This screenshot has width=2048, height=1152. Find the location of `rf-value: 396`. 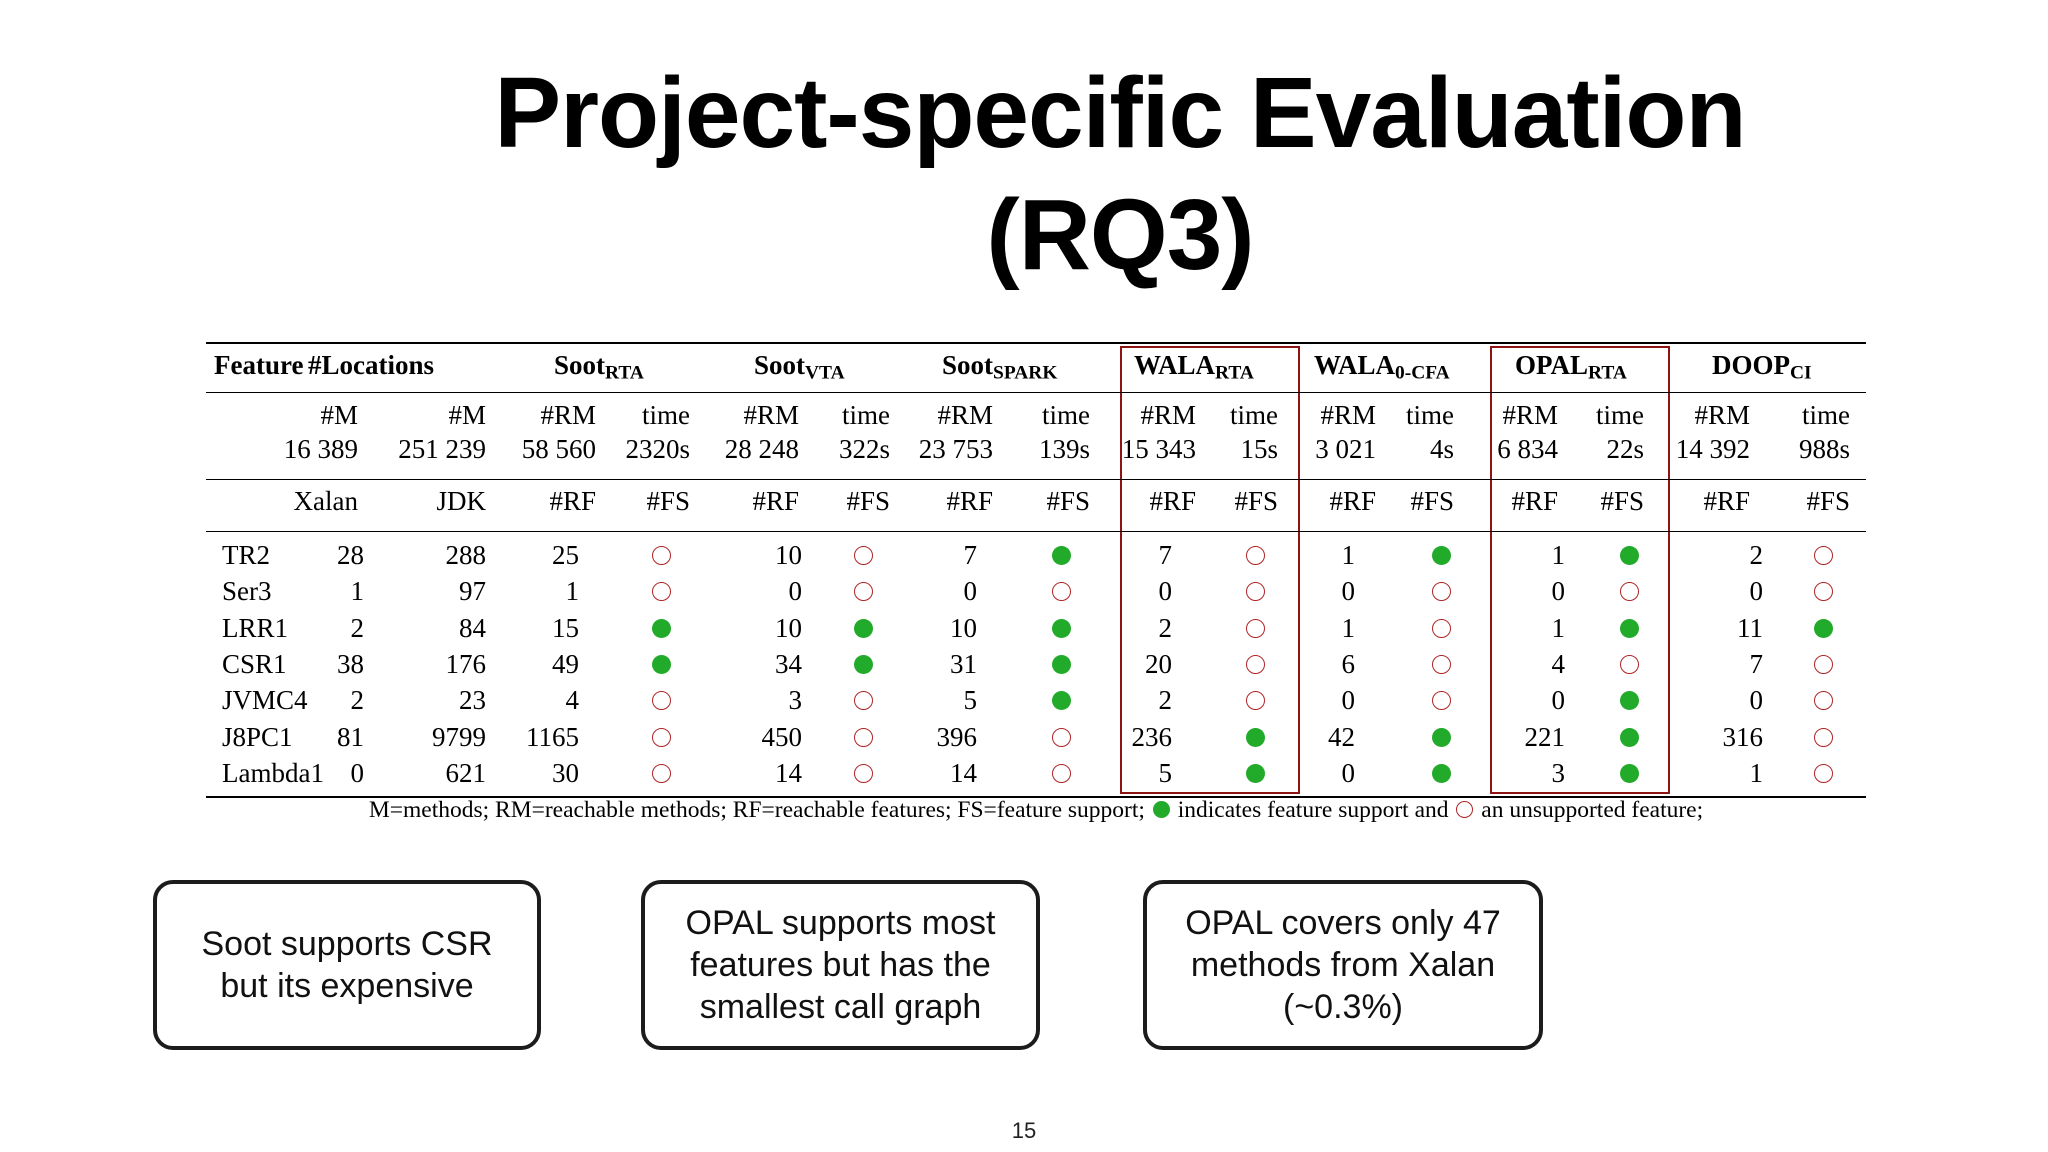

rf-value: 396 is located at coordinates (957, 736).